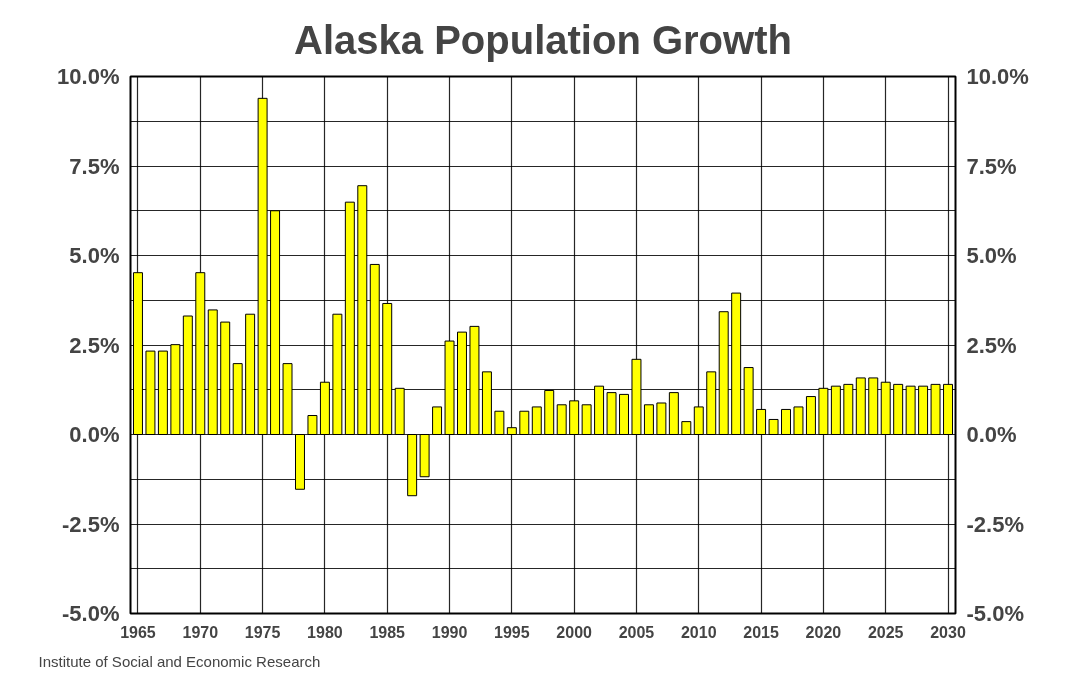 This screenshot has width=1074, height=683. I want to click on x-tick-label: 1965, so click(138, 632).